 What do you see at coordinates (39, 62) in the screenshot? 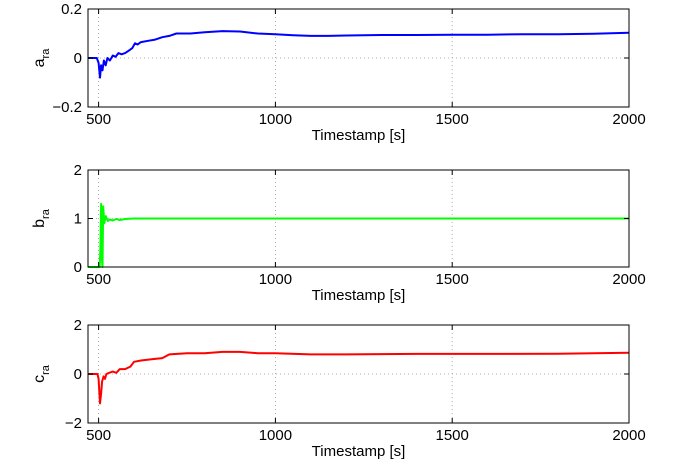
I see `y-axis-label-main: a` at bounding box center [39, 62].